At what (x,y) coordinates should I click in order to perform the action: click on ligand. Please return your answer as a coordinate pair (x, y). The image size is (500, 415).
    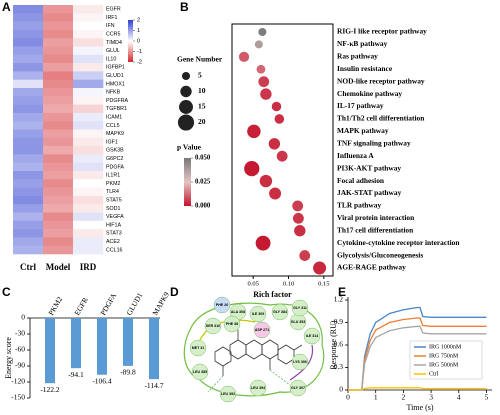
    Looking at the image, I should click on (258, 353).